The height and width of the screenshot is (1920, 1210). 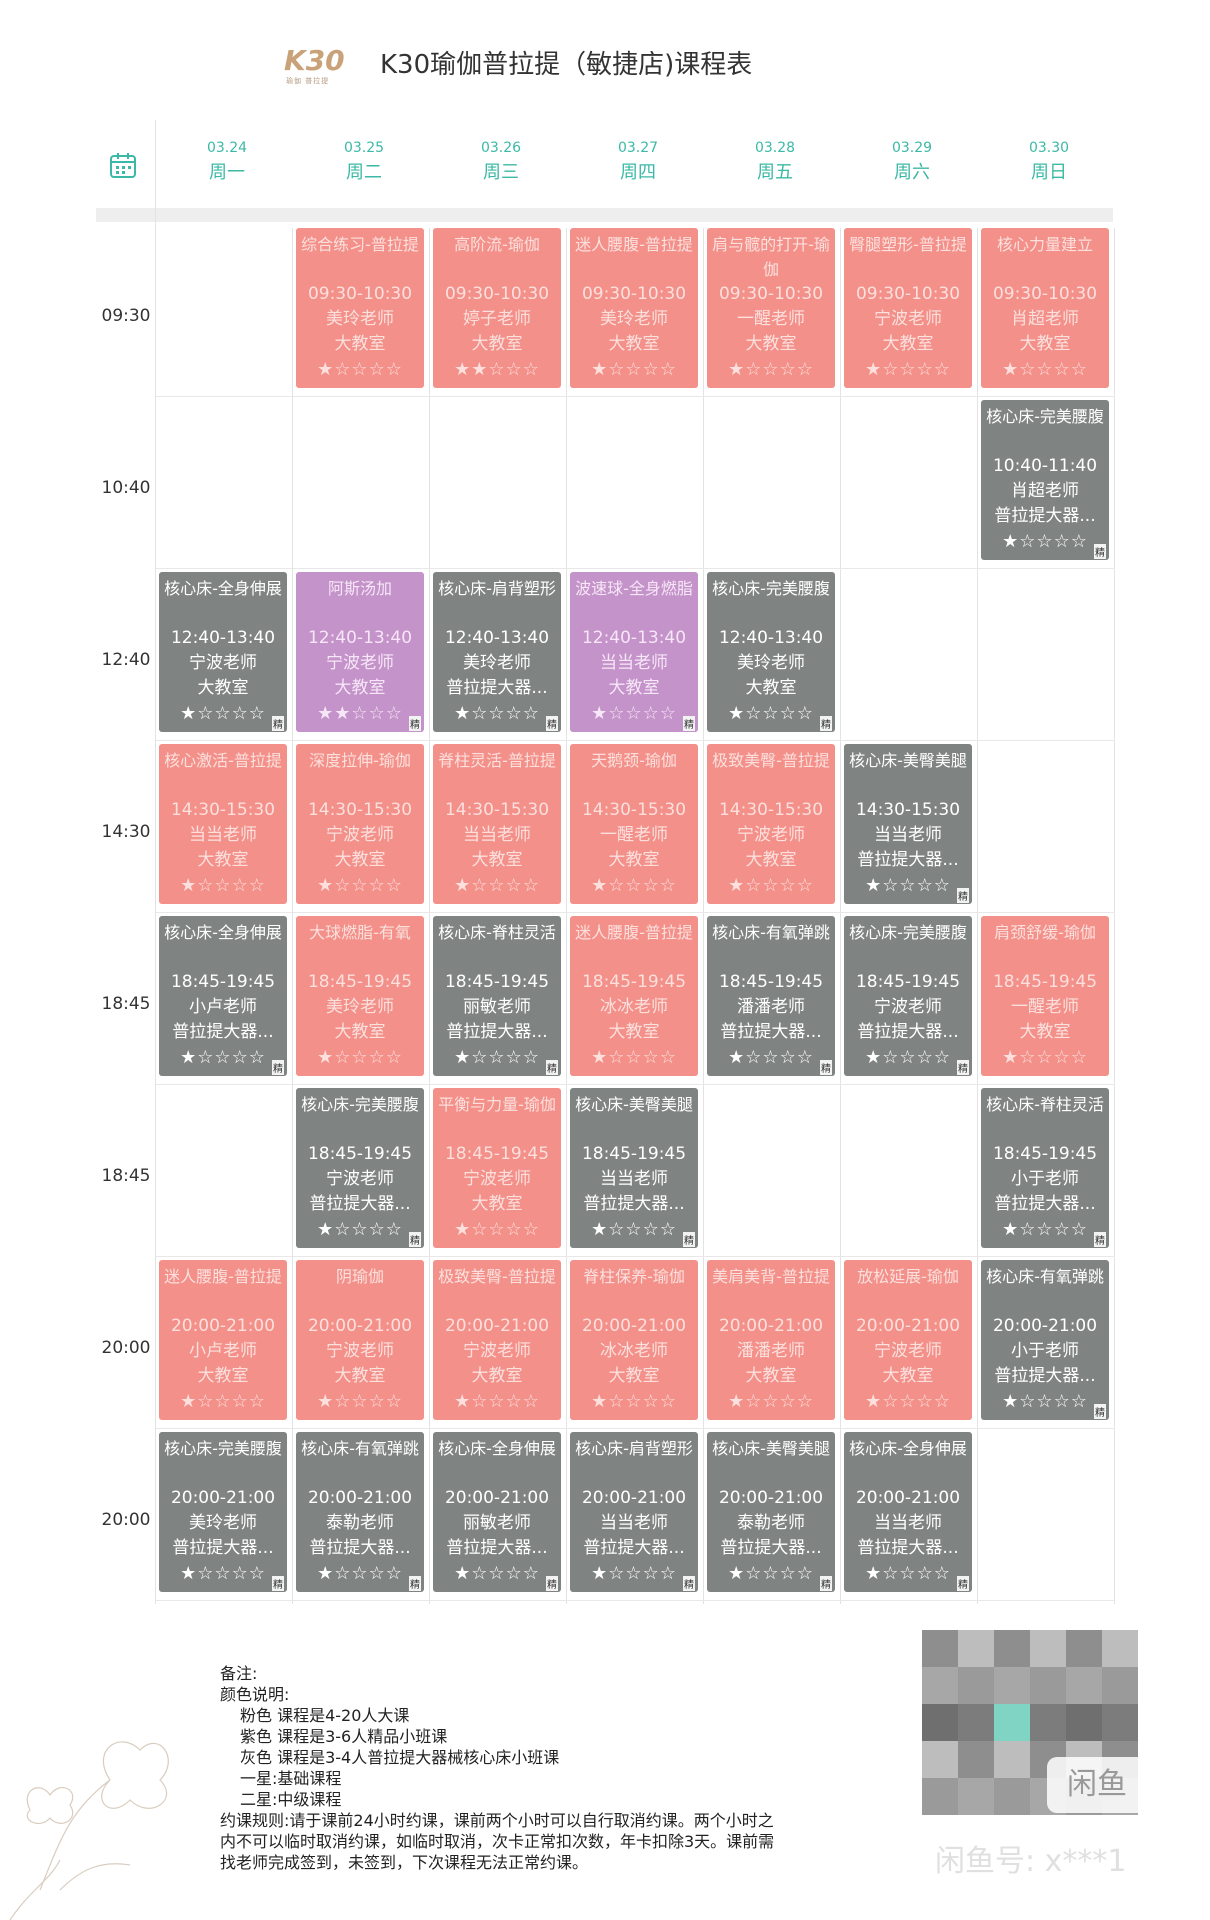 What do you see at coordinates (634, 996) in the screenshot?
I see `course-card: 迷人腰腹-普拉提 18:45-19:45 冰冰老师 大教室 ★☆☆☆☆` at bounding box center [634, 996].